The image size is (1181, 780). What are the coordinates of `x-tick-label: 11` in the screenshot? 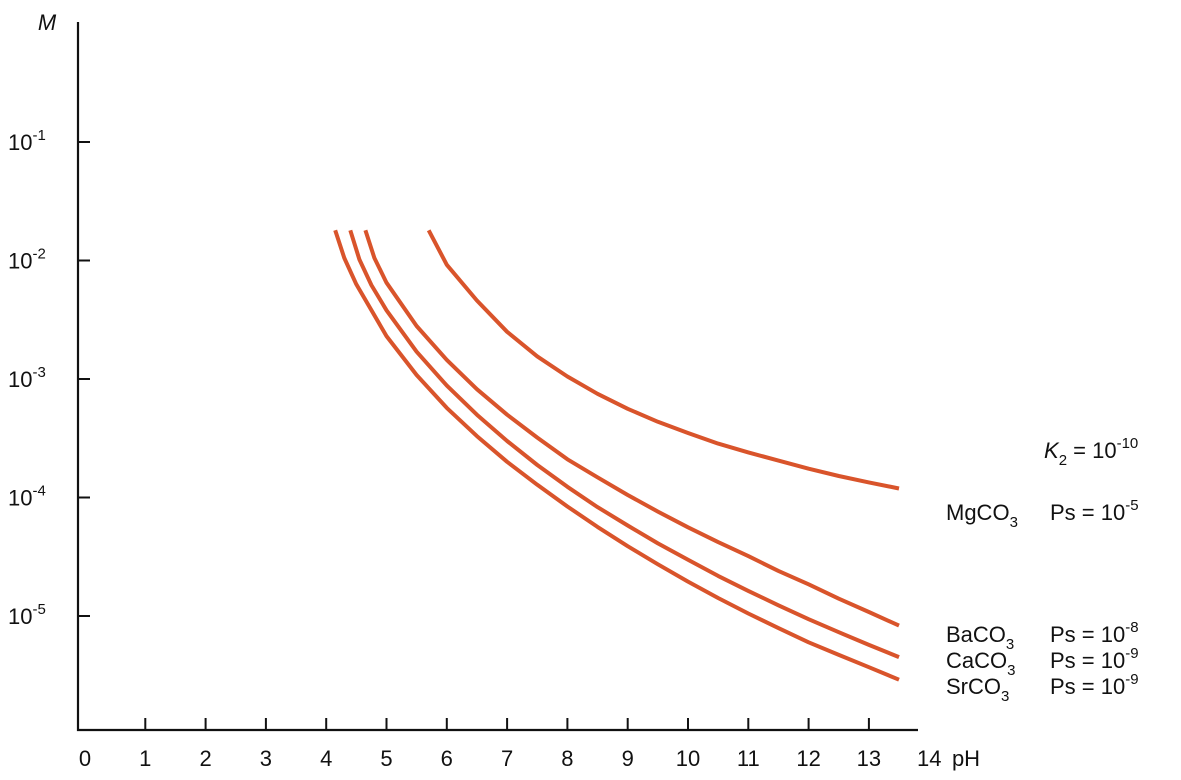 It's located at (748, 758).